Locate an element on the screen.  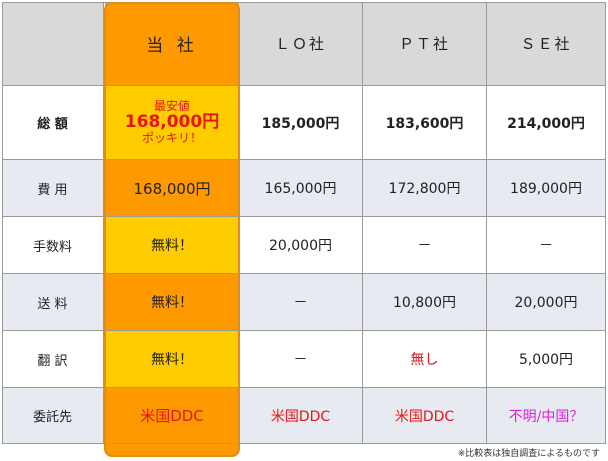
ours-contractor: 米国DDC is located at coordinates (172, 416).